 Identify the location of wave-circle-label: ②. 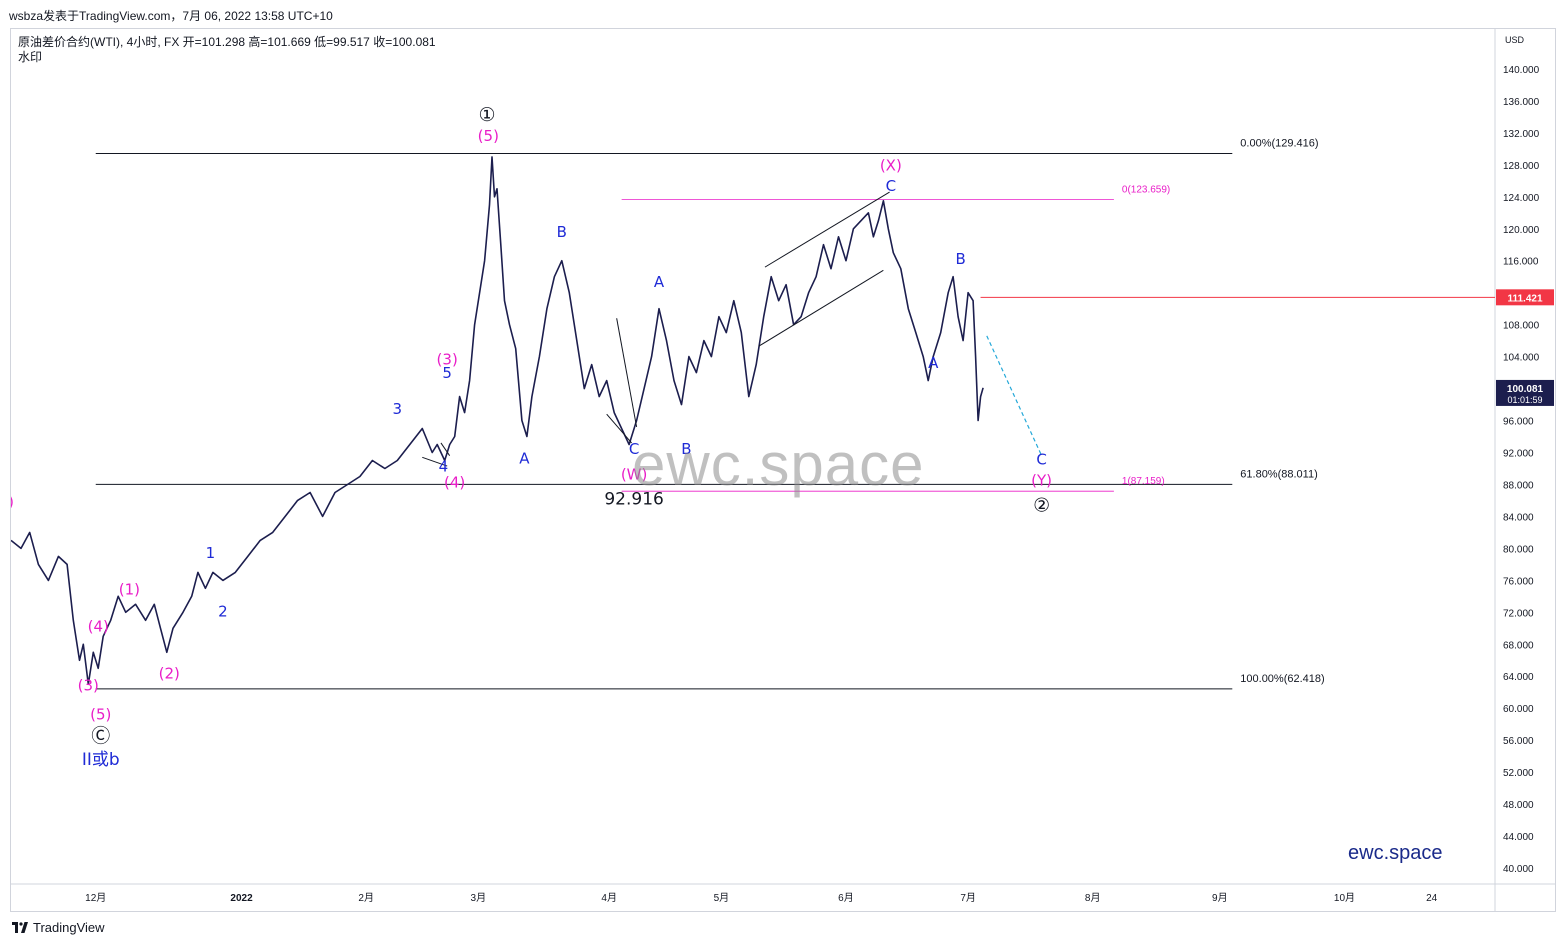
(1041, 506).